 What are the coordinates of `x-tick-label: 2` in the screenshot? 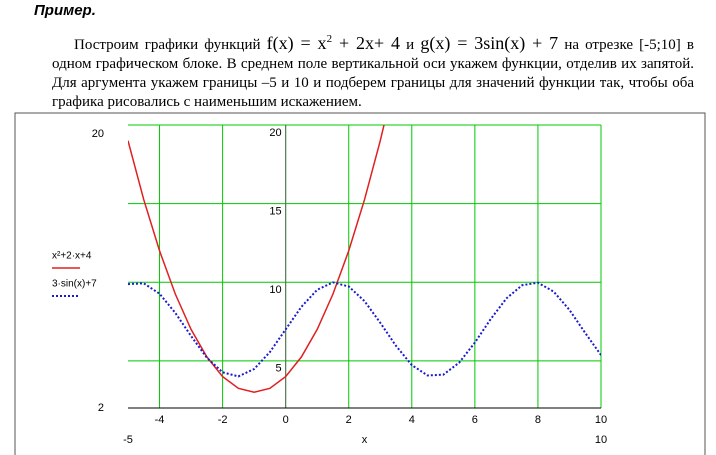 It's located at (349, 420).